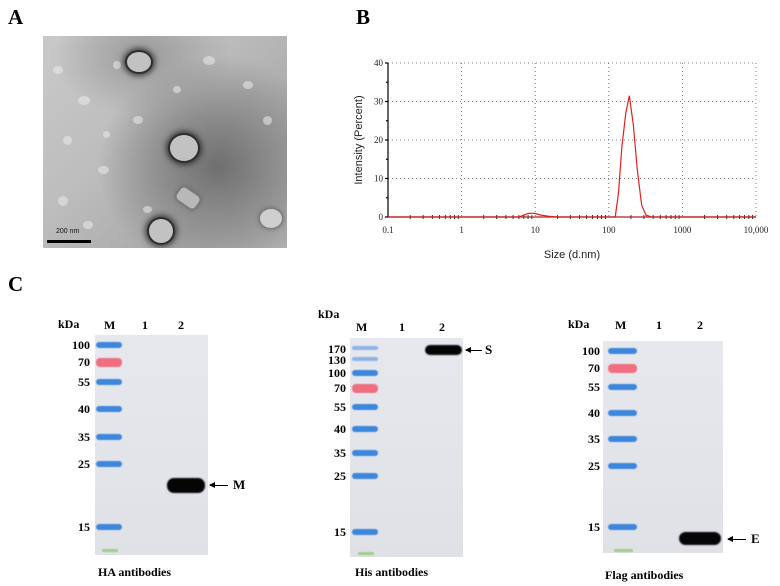 This screenshot has width=780, height=586. I want to click on kda-label-flag: kDa, so click(579, 324).